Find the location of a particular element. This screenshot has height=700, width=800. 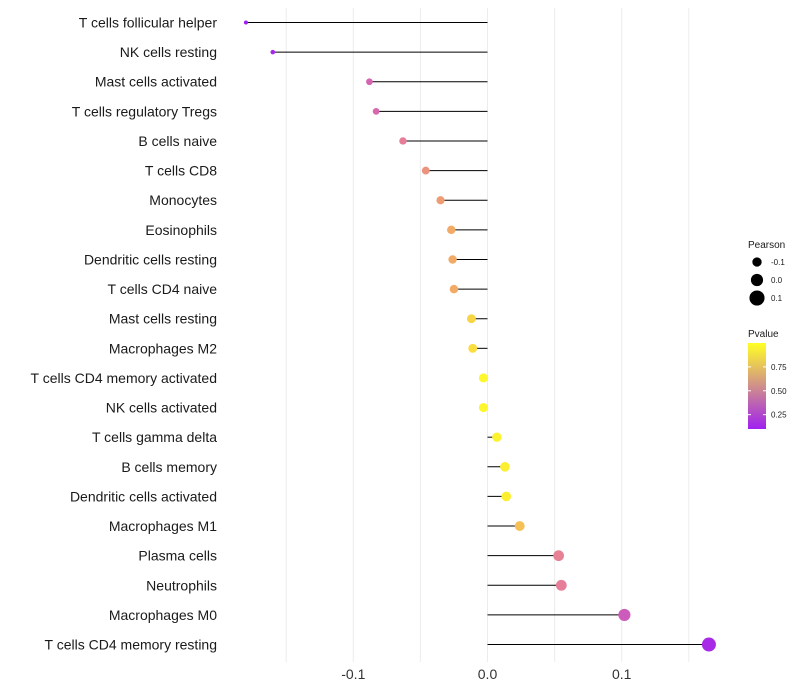

category-label: Dendritic cells activated is located at coordinates (143, 496).